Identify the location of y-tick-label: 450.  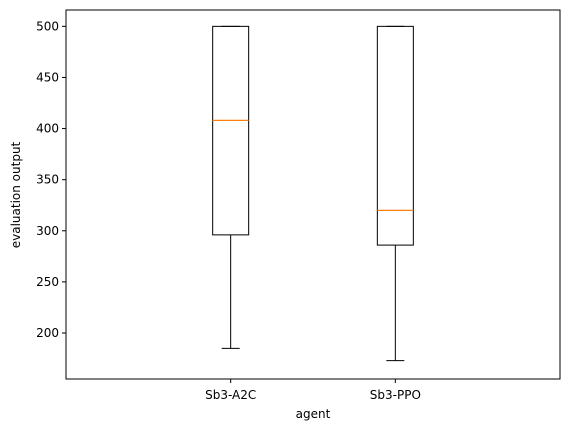
(47, 77).